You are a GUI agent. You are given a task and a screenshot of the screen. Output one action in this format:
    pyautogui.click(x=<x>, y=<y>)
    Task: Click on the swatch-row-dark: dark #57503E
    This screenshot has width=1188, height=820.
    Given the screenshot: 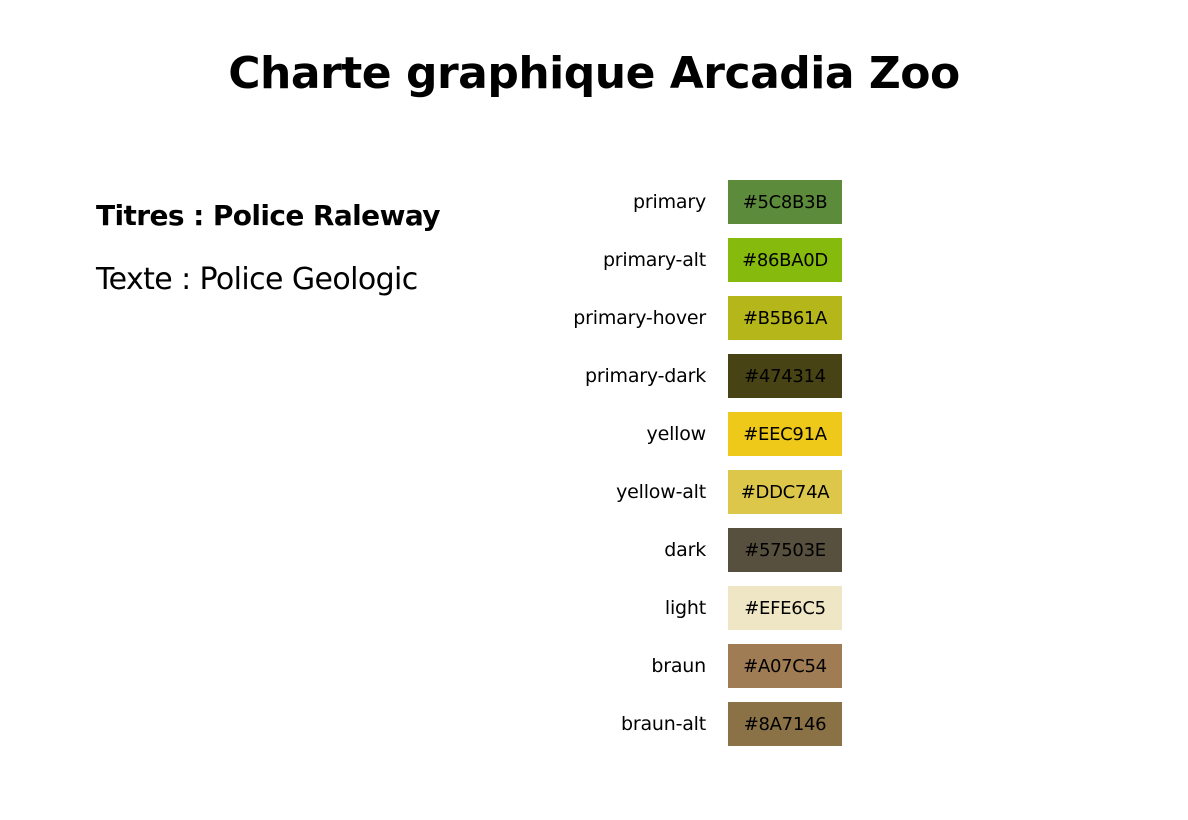 What is the action you would take?
    pyautogui.click(x=695, y=550)
    